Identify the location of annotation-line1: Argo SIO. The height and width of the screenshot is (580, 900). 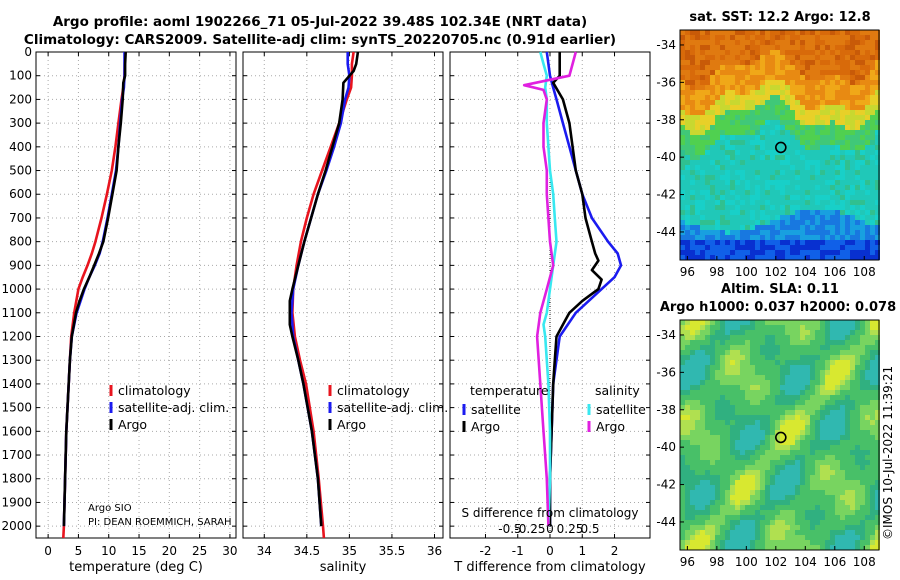
(110, 508).